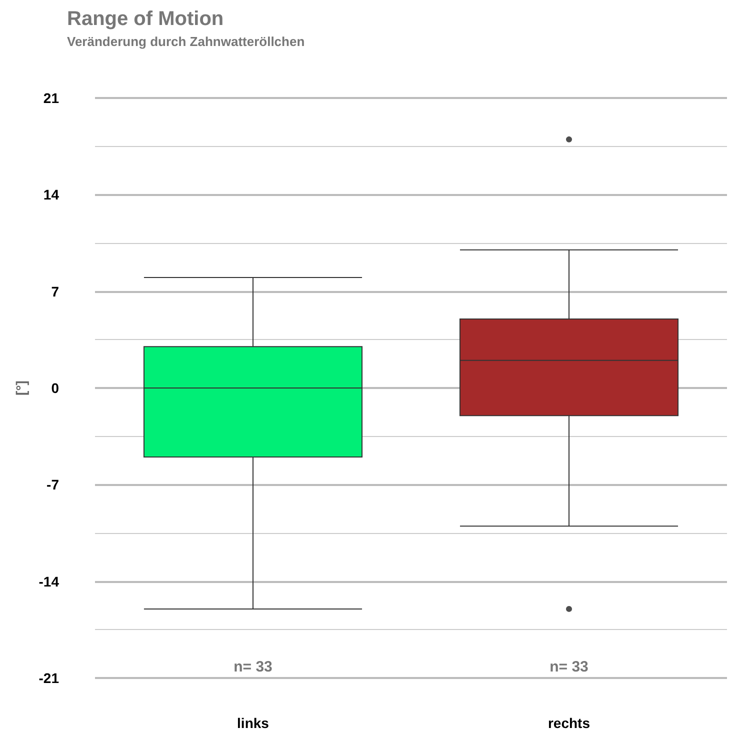  Describe the element at coordinates (55, 388) in the screenshot. I see `y-tick-label: 0` at that location.